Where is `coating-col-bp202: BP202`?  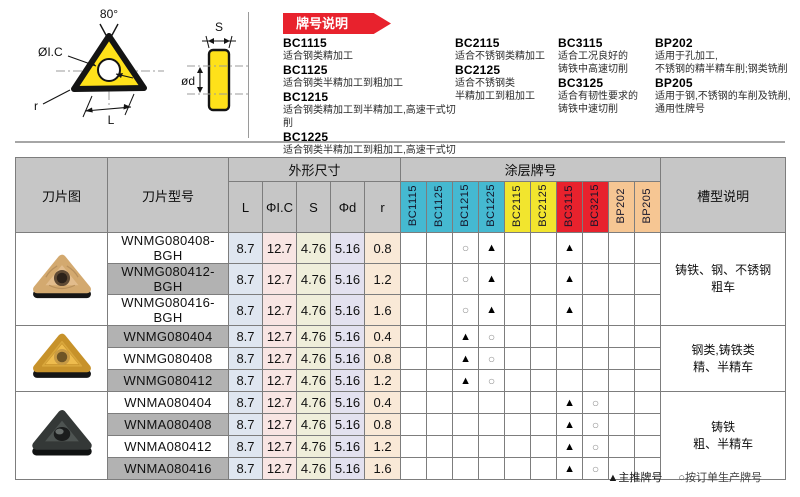 coating-col-bp202: BP202 is located at coordinates (622, 207).